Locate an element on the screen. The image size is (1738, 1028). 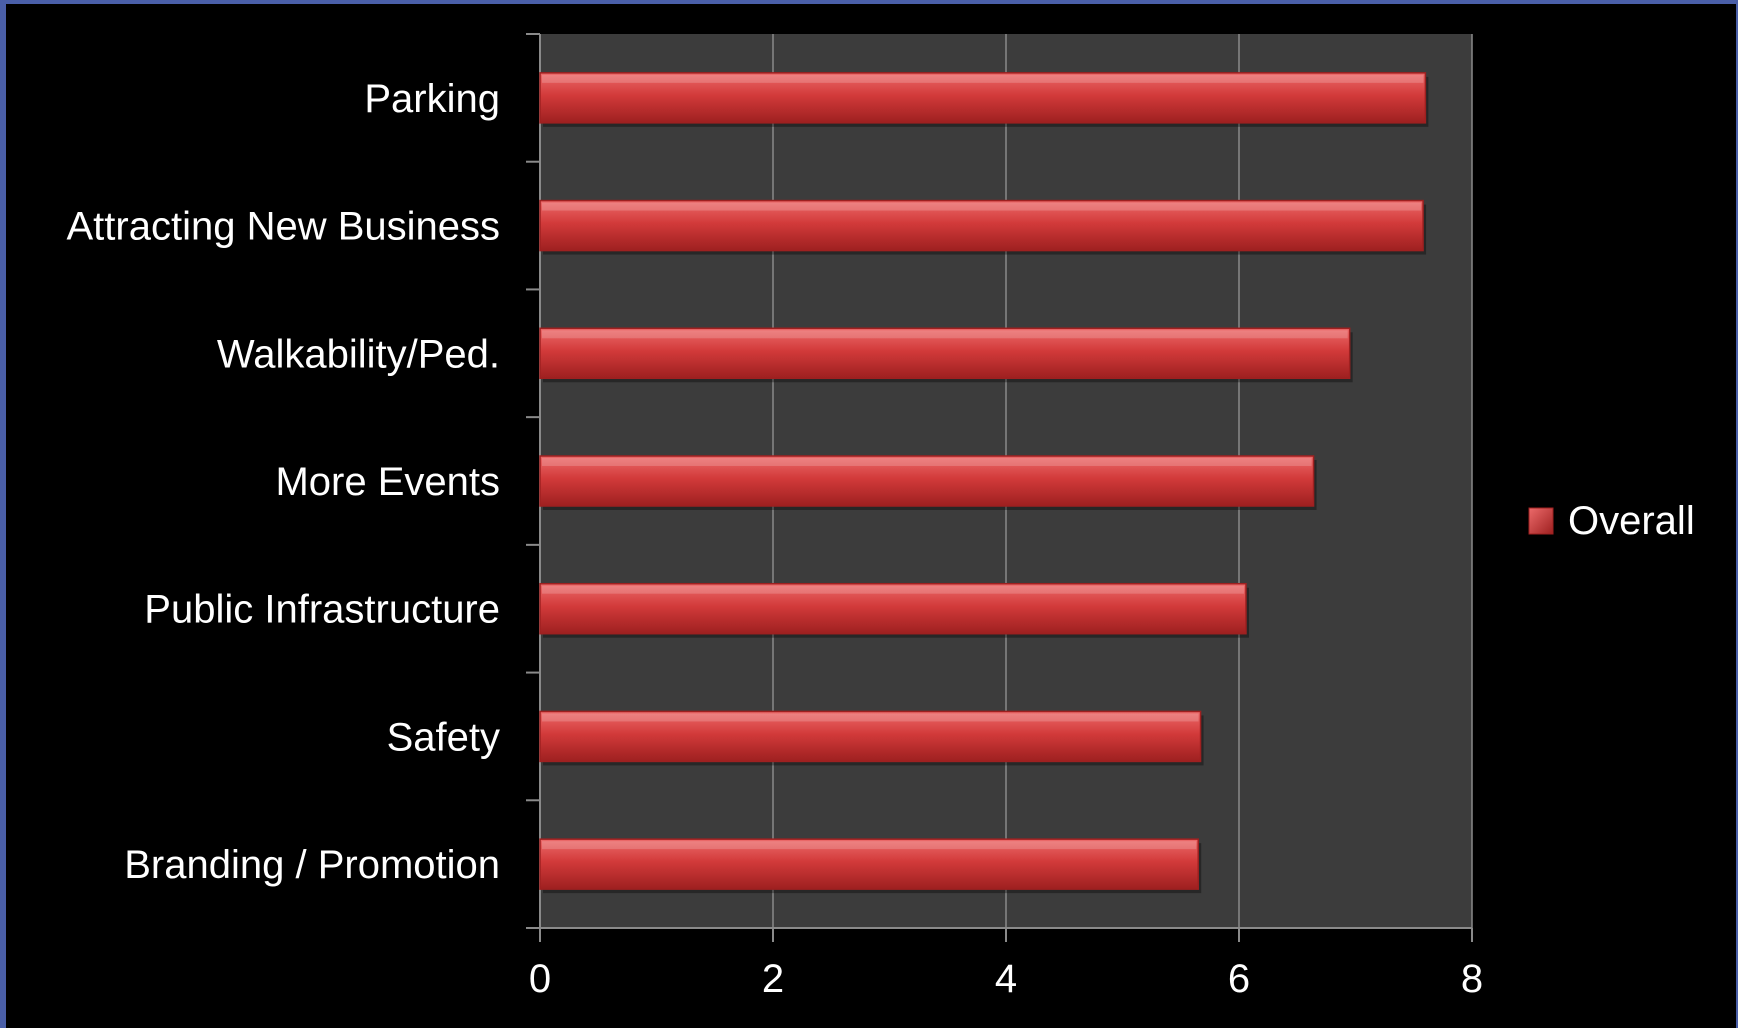
x-tick-label: 6 is located at coordinates (1239, 979).